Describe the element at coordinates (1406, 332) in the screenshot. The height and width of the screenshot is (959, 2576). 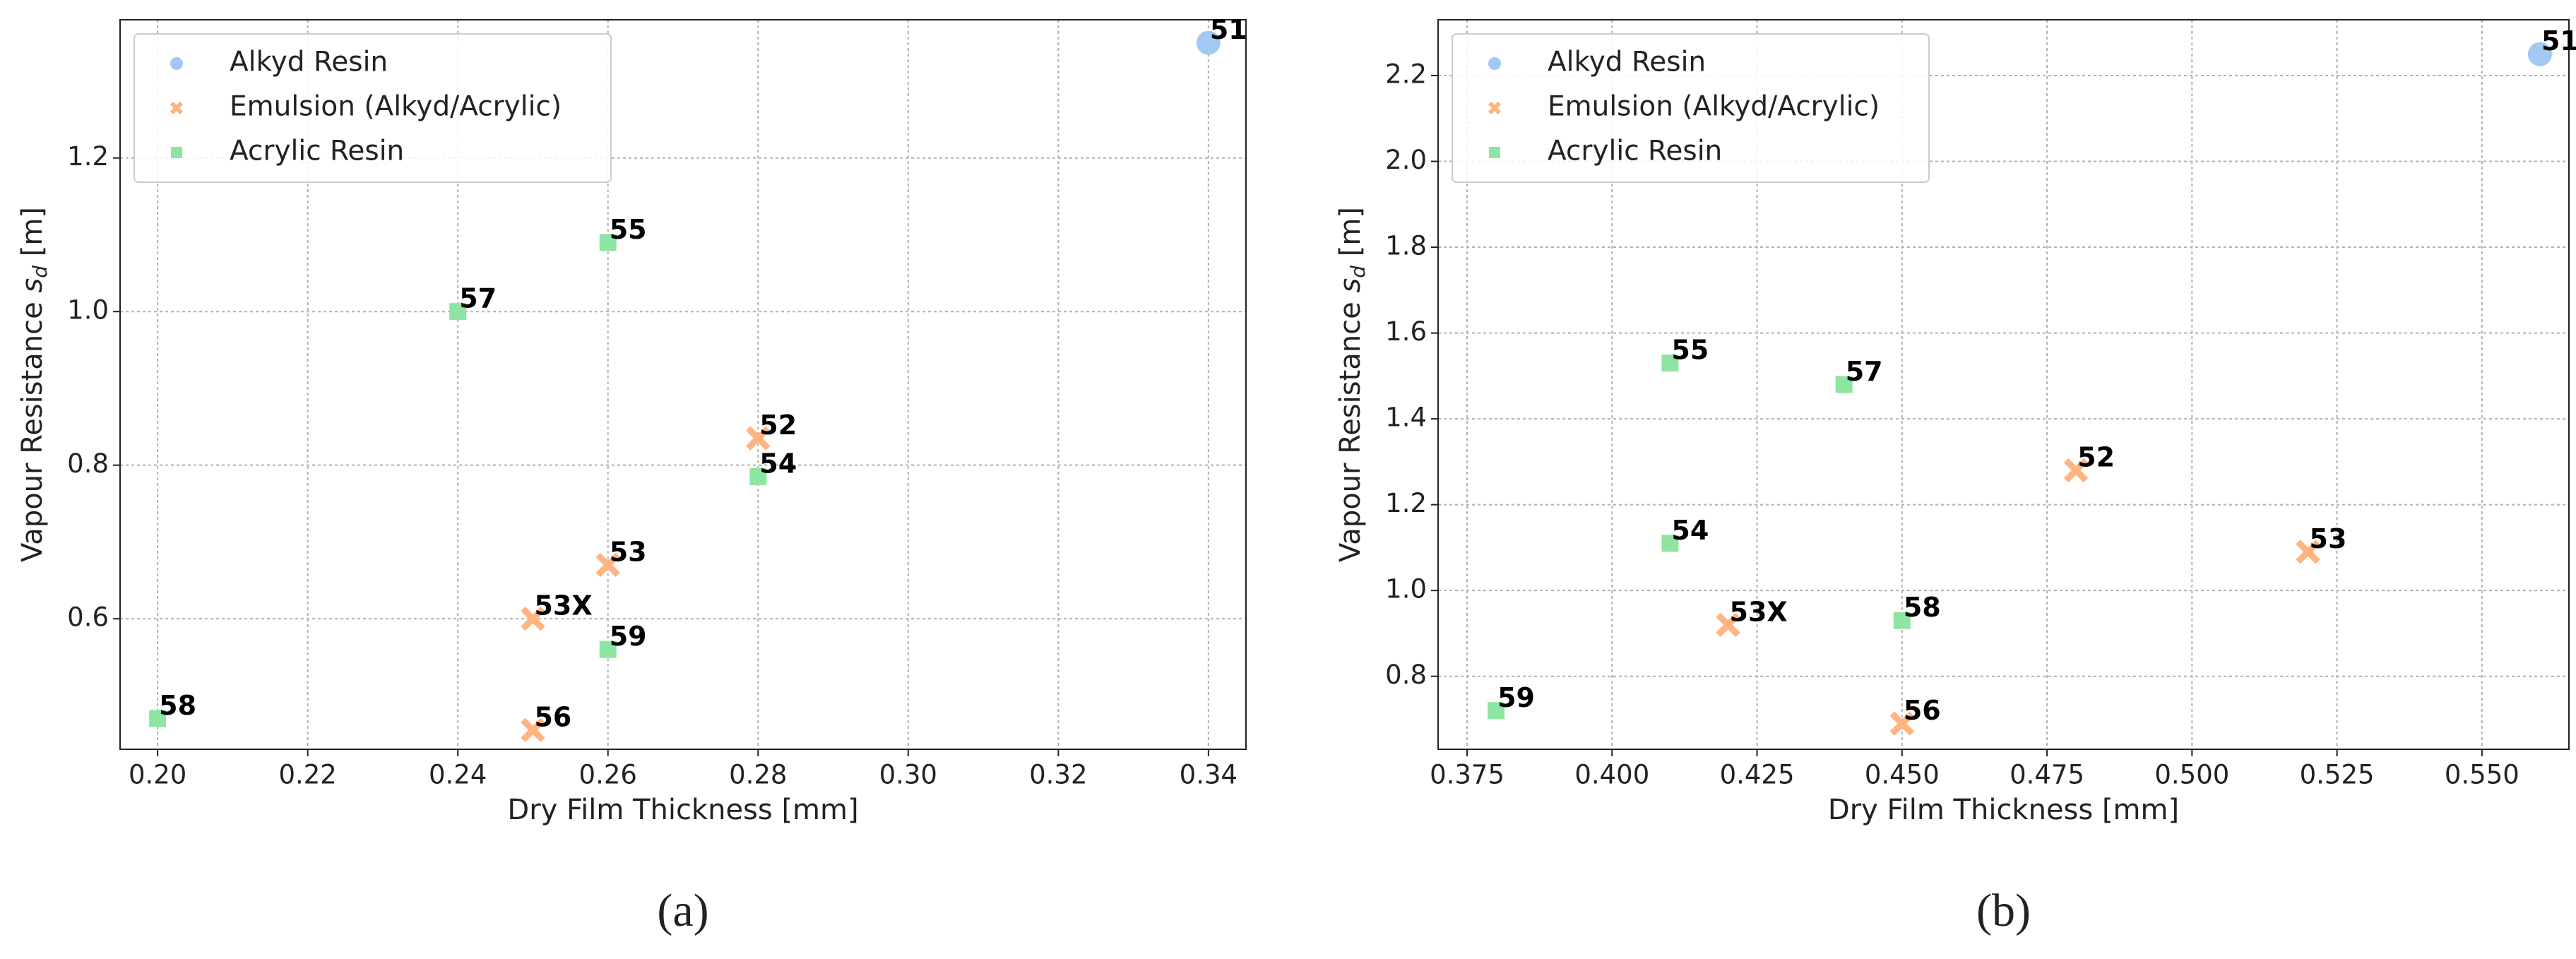
I see `y-tick-label: 1.6` at that location.